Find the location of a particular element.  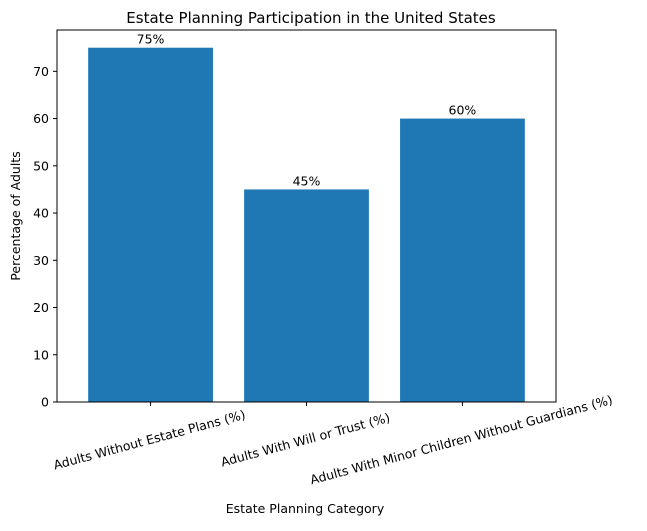

y-tick-label-40: 40 is located at coordinates (41, 213).